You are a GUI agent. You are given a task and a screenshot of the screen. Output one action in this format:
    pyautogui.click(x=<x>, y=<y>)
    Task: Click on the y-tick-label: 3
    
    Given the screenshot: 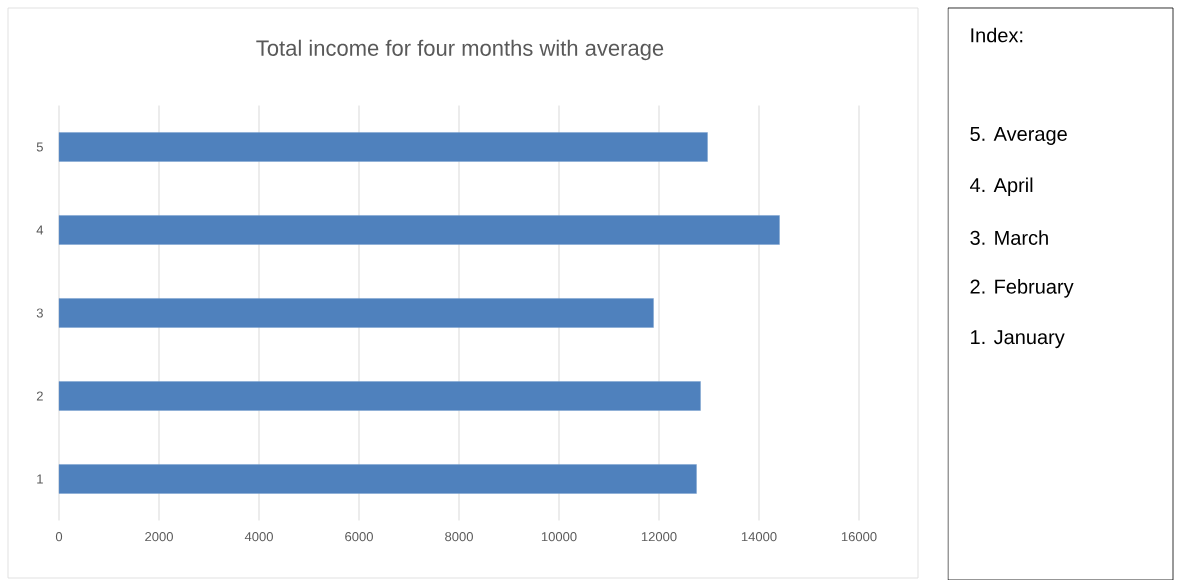 What is the action you would take?
    pyautogui.click(x=39, y=313)
    